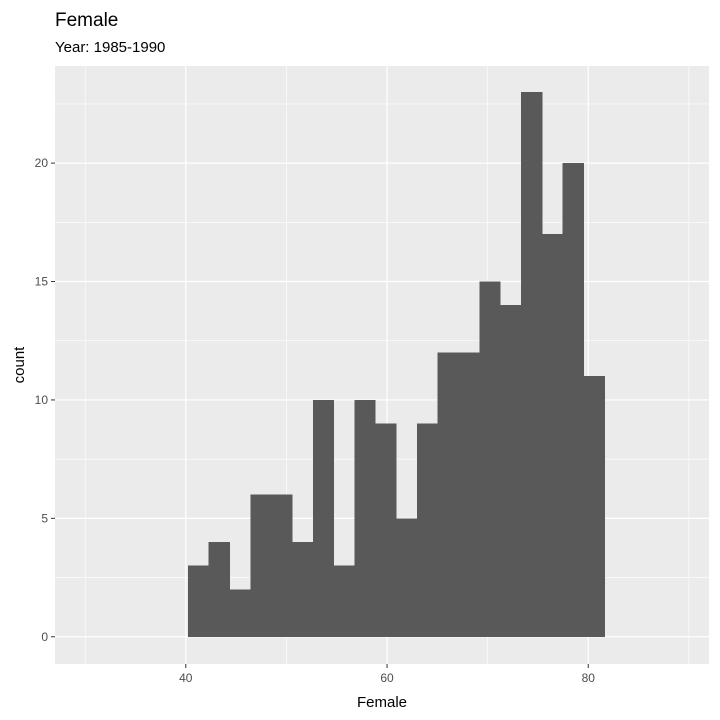 The width and height of the screenshot is (720, 720). I want to click on x-axis: 40 60 80, so click(387, 674).